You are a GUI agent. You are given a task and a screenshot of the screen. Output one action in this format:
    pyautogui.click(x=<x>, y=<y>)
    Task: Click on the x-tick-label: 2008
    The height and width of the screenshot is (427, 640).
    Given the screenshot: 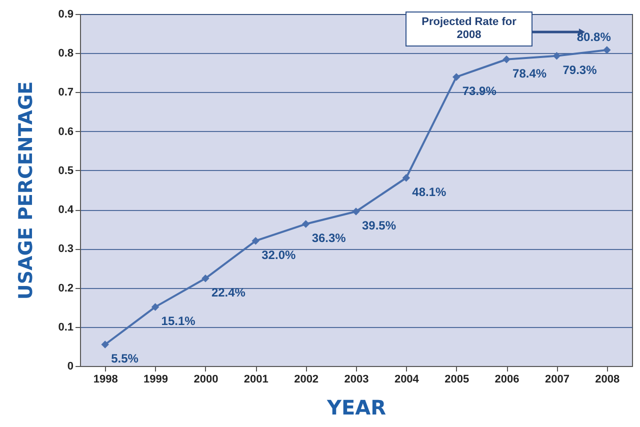 What is the action you would take?
    pyautogui.click(x=607, y=380)
    